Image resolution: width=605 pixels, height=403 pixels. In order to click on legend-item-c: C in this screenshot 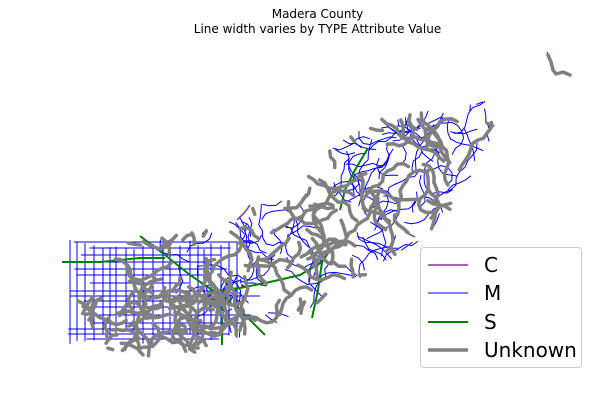, I will do `click(501, 265)`.